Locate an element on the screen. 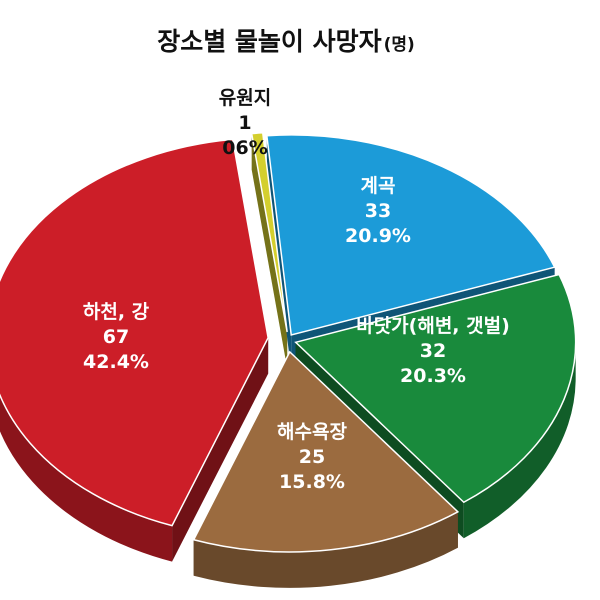 This screenshot has width=600, height=600. chart-title: 장소별 물놀이 사망자 (명) is located at coordinates (286, 41).